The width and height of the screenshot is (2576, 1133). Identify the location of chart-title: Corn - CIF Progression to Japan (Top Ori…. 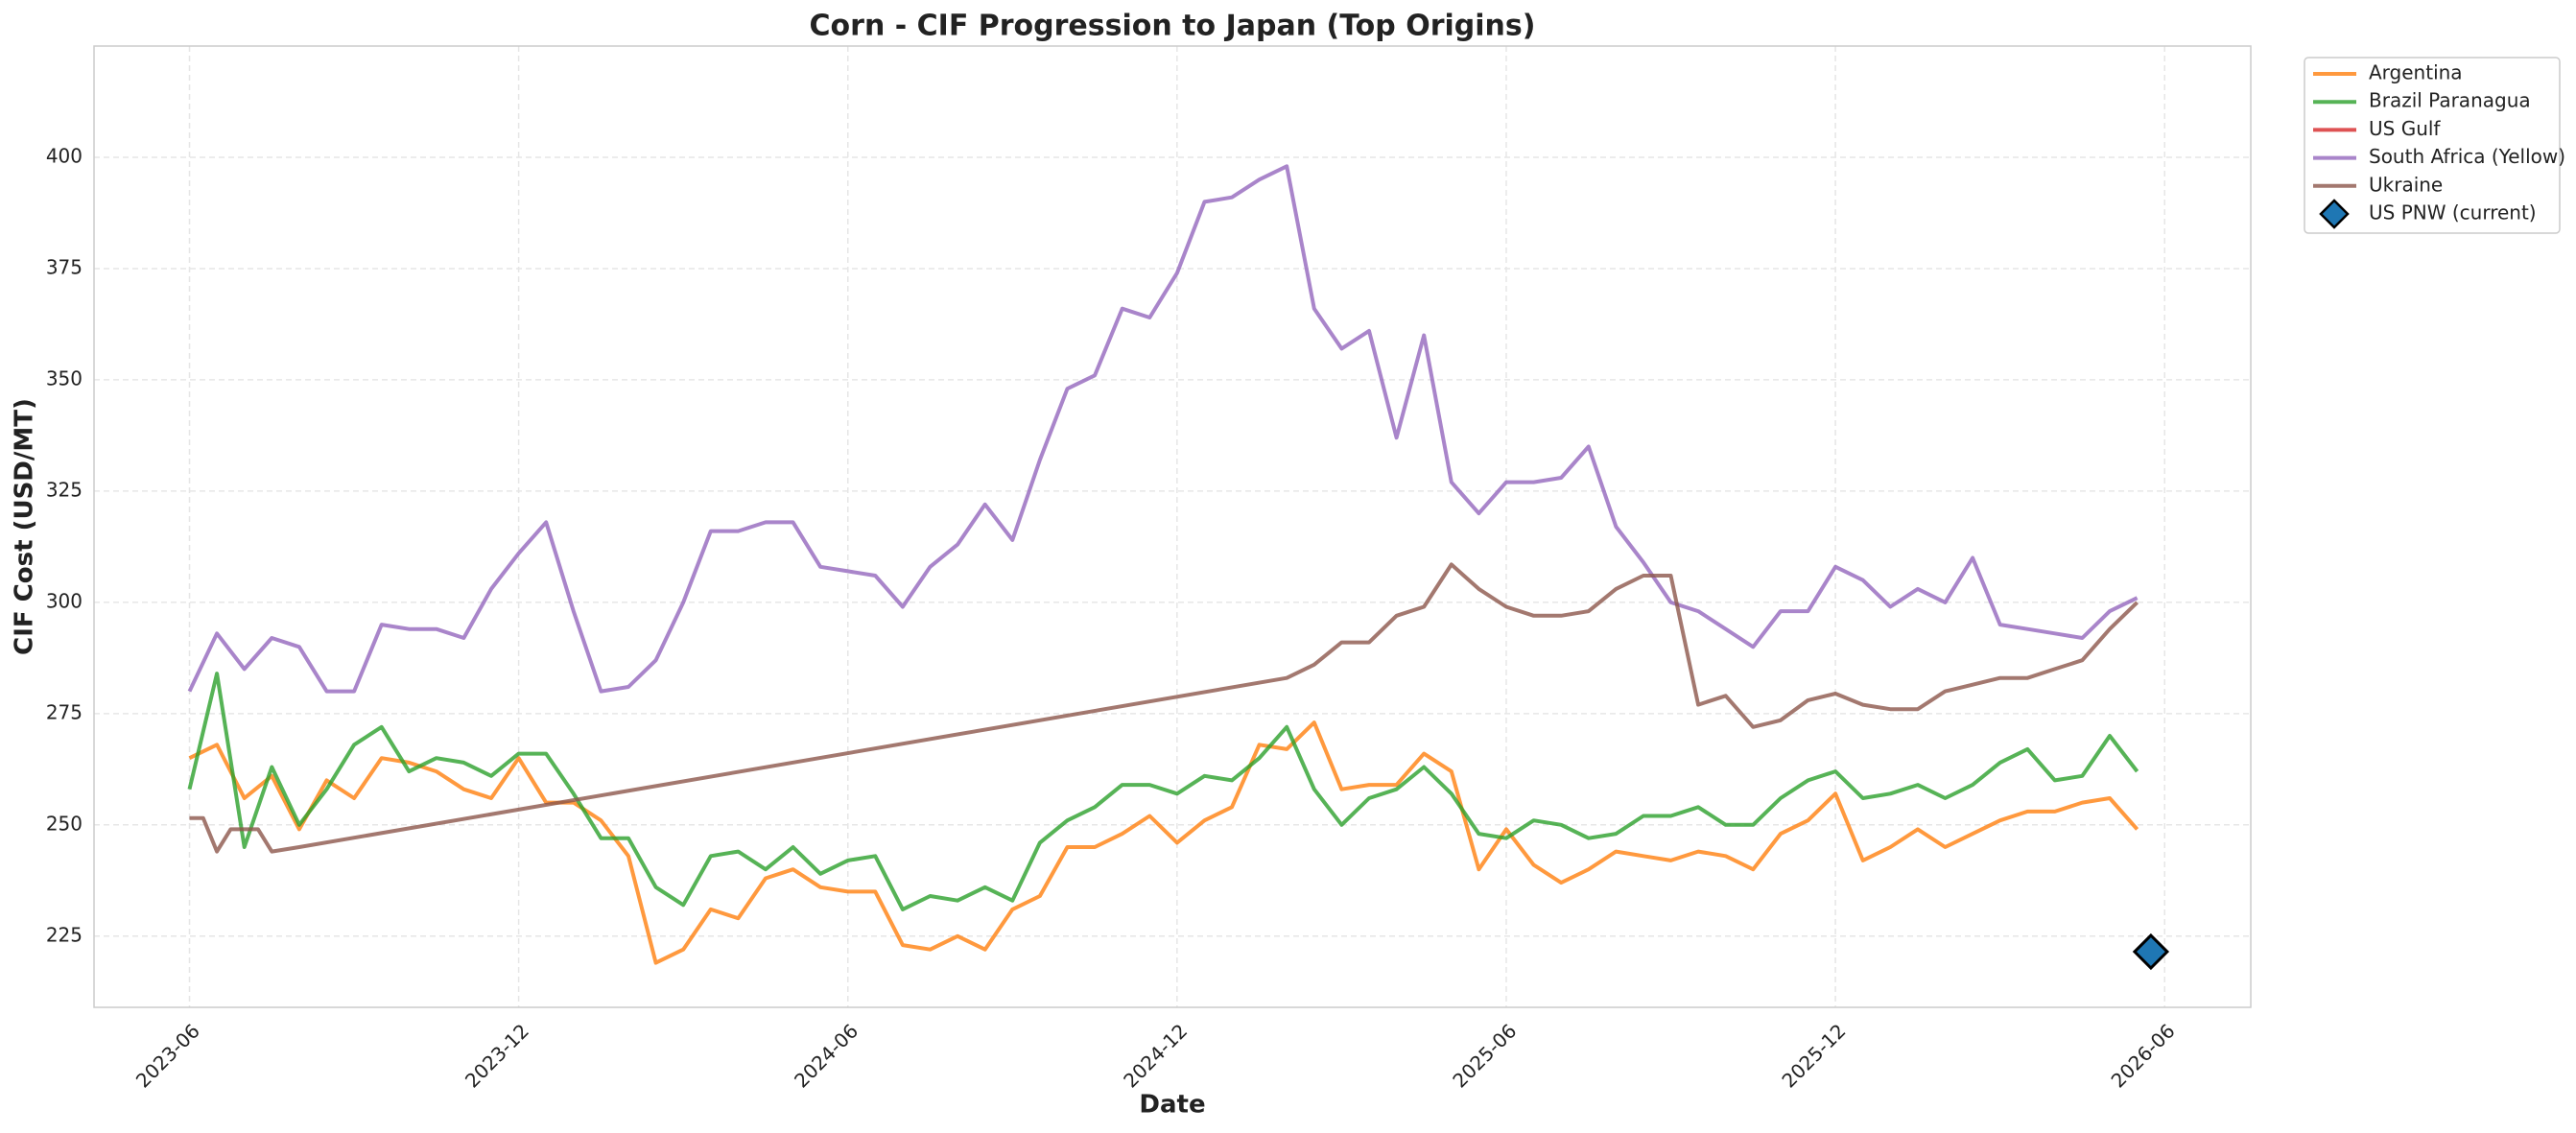
(1173, 26).